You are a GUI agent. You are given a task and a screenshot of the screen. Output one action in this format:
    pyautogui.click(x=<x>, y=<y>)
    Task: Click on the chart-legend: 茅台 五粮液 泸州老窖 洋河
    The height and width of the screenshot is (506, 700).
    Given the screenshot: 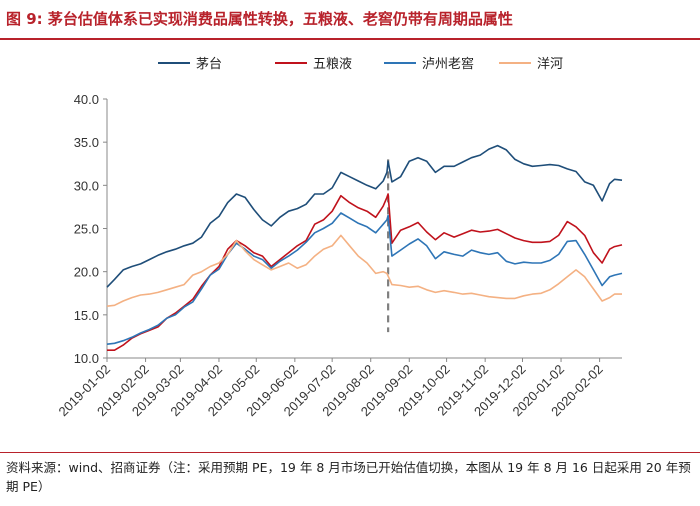 What is the action you would take?
    pyautogui.click(x=360, y=64)
    